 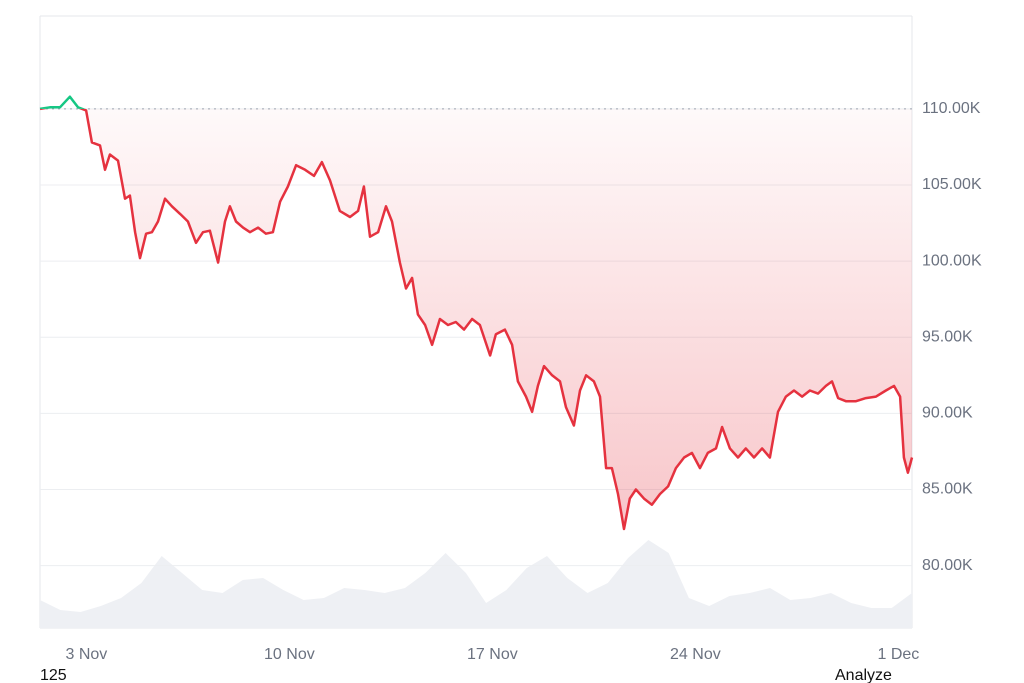 What do you see at coordinates (947, 336) in the screenshot?
I see `y-tick-label: 95.00K` at bounding box center [947, 336].